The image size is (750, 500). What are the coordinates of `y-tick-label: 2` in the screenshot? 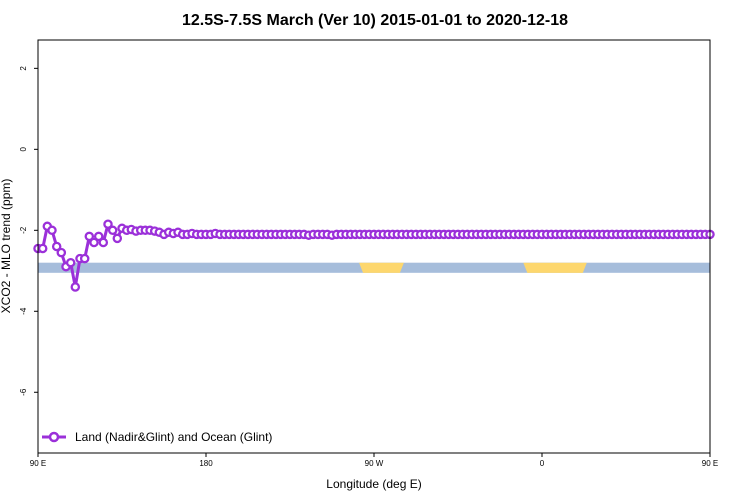 It's located at (23, 68).